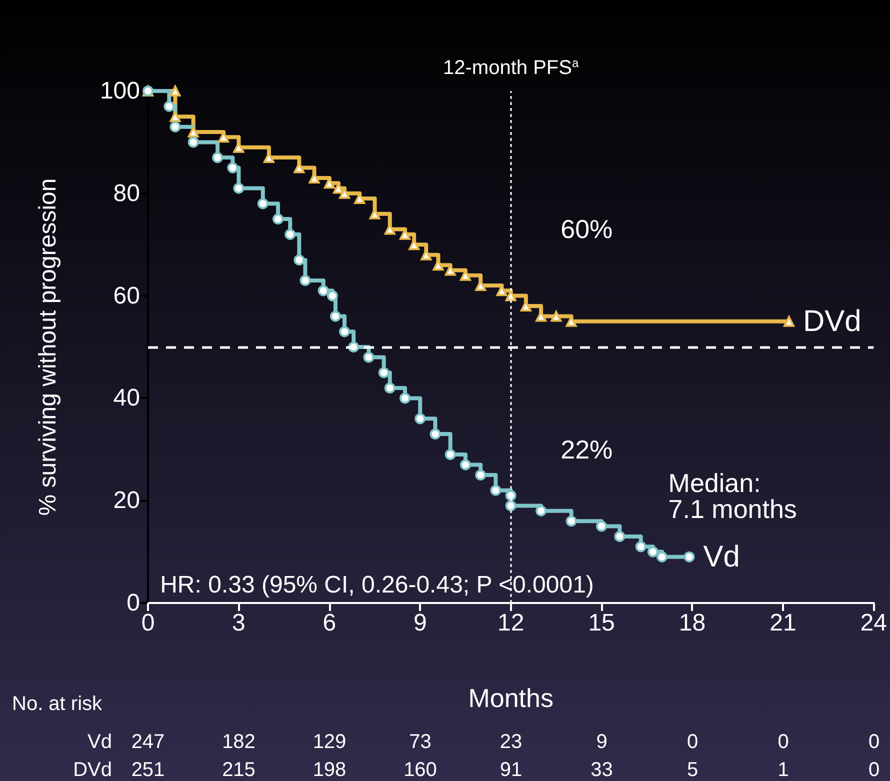  What do you see at coordinates (377, 585) in the screenshot?
I see `annotation: HR: 0.33 (95% CI, 0.26-0.43; P <0.0001)` at bounding box center [377, 585].